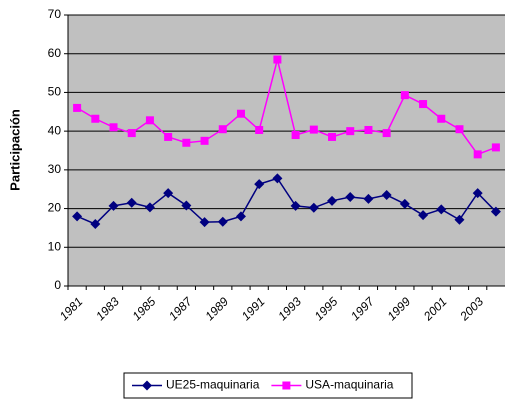 This screenshot has width=506, height=406. What do you see at coordinates (71, 308) in the screenshot?
I see `x-tick-label: 1981` at bounding box center [71, 308].